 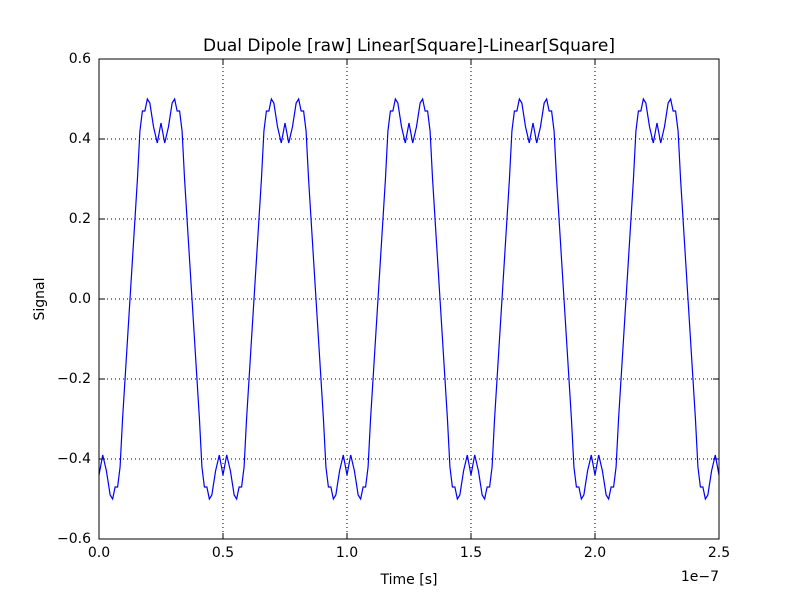 I want to click on x-tick-label: 2.0, so click(x=595, y=553).